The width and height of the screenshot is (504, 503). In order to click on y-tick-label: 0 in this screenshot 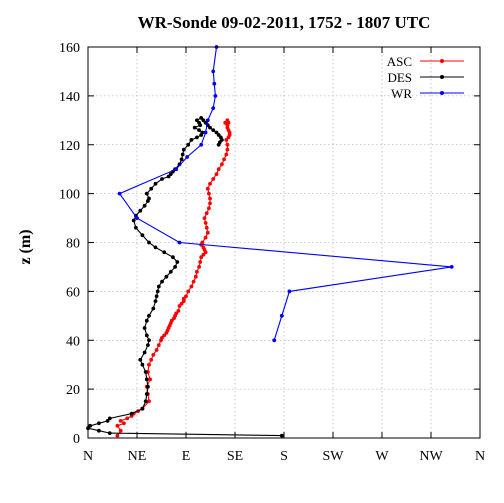, I will do `click(76, 439)`.